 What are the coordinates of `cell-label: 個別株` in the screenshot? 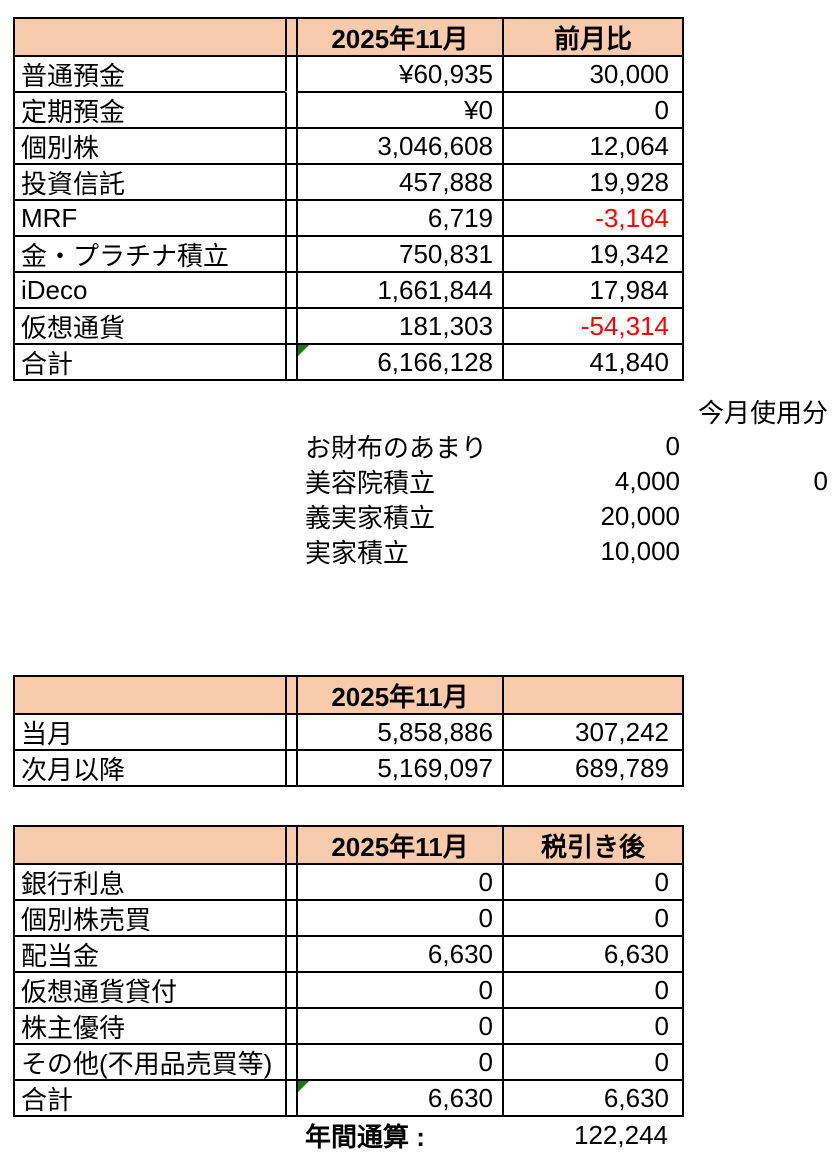 It's located at (150, 145).